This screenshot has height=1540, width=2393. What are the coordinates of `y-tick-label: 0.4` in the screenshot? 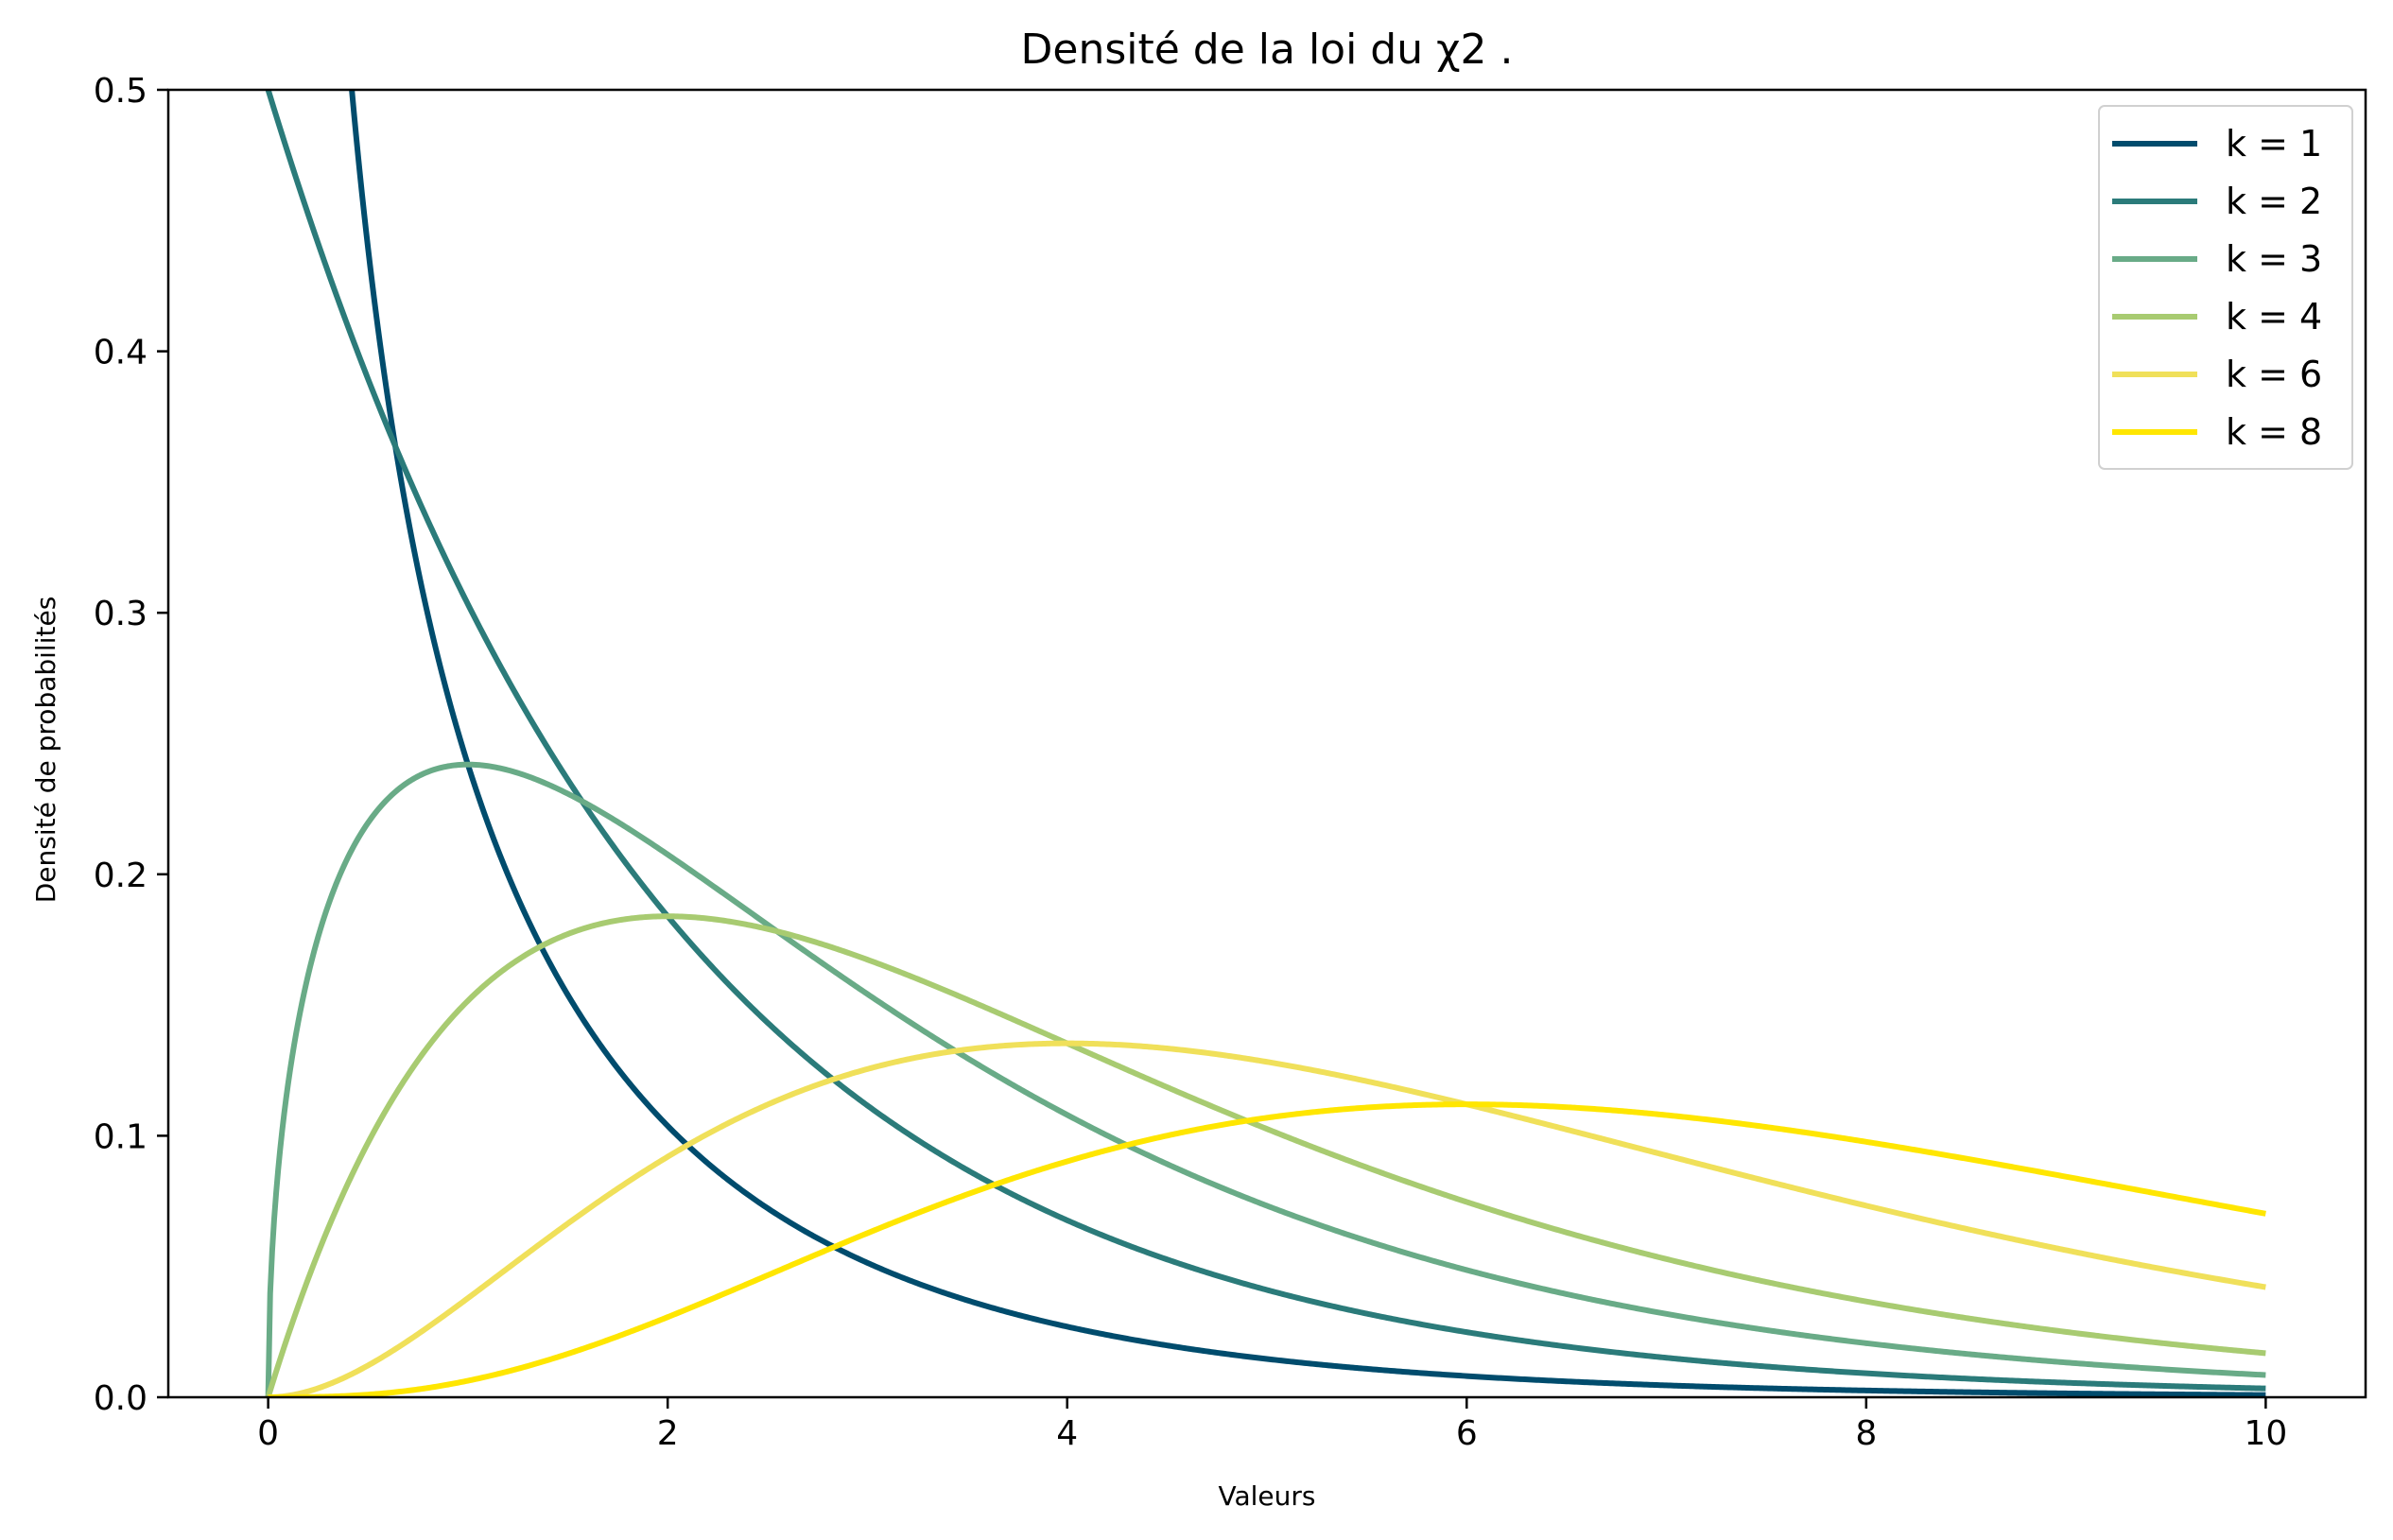 It's located at (121, 353).